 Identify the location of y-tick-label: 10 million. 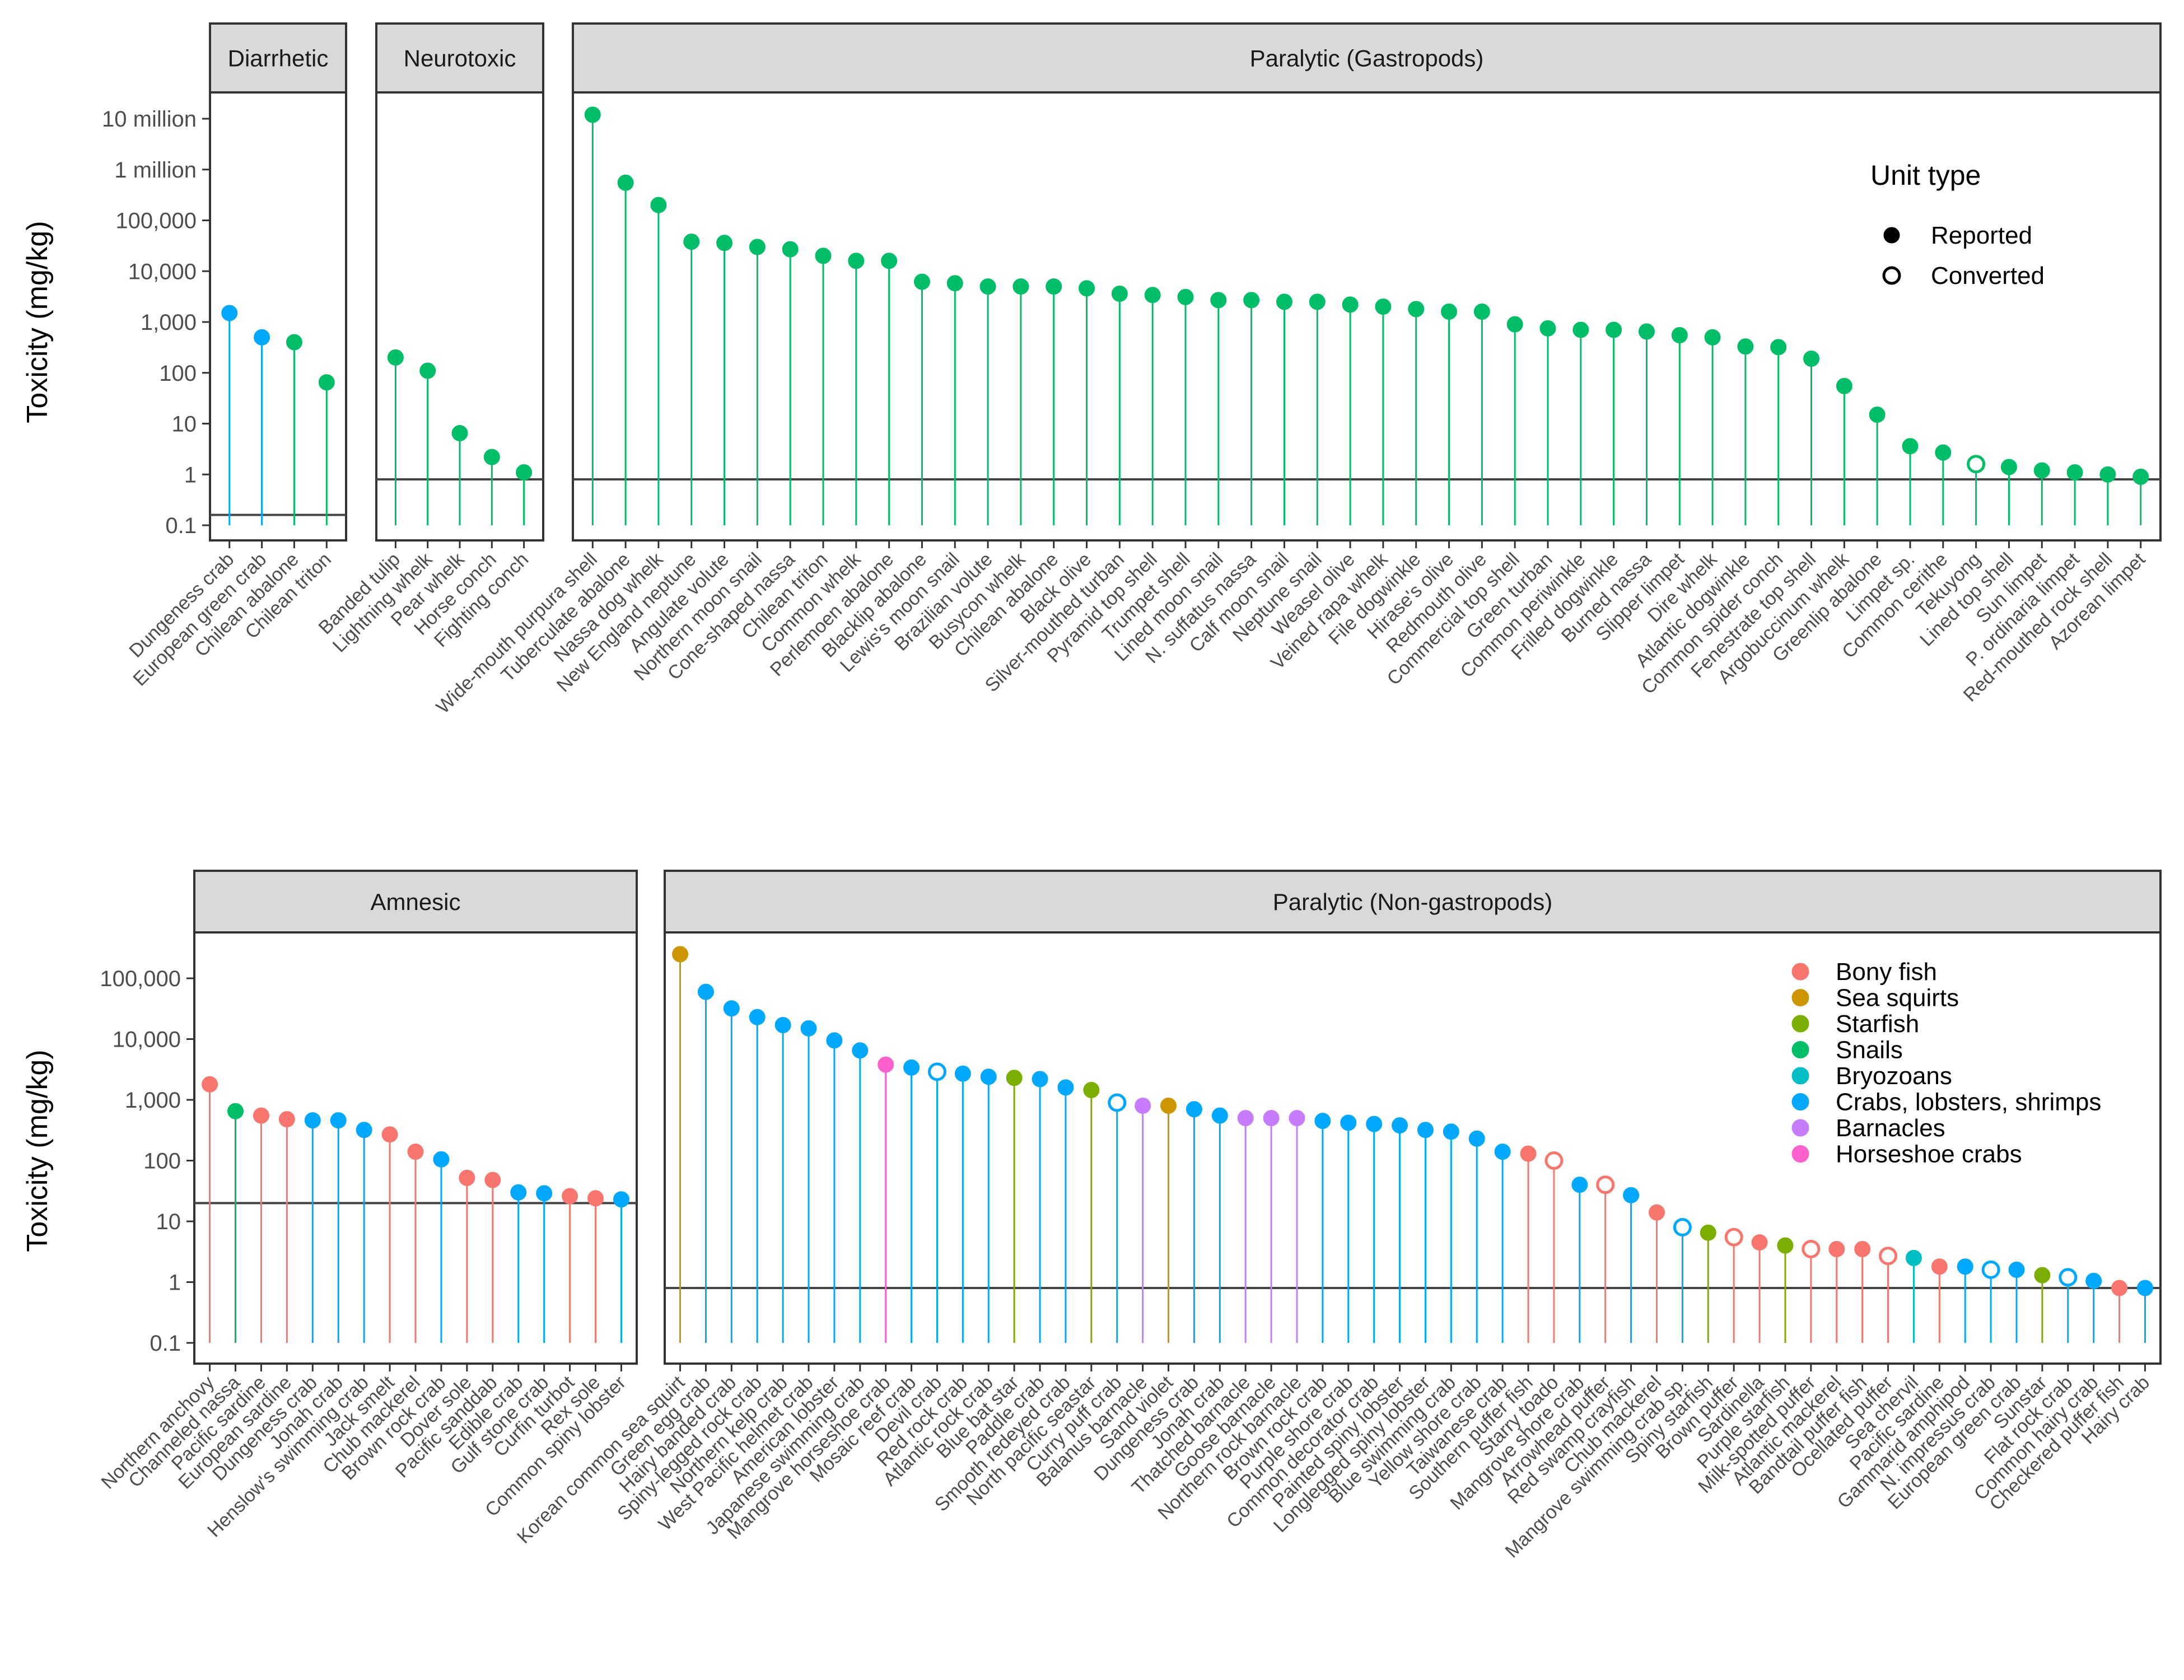
(150, 120).